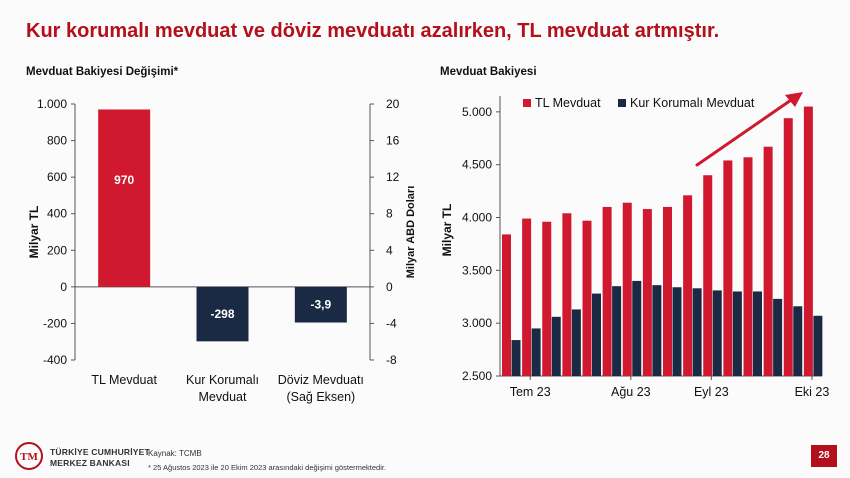  What do you see at coordinates (57, 141) in the screenshot?
I see `left-y-tick-label: 800` at bounding box center [57, 141].